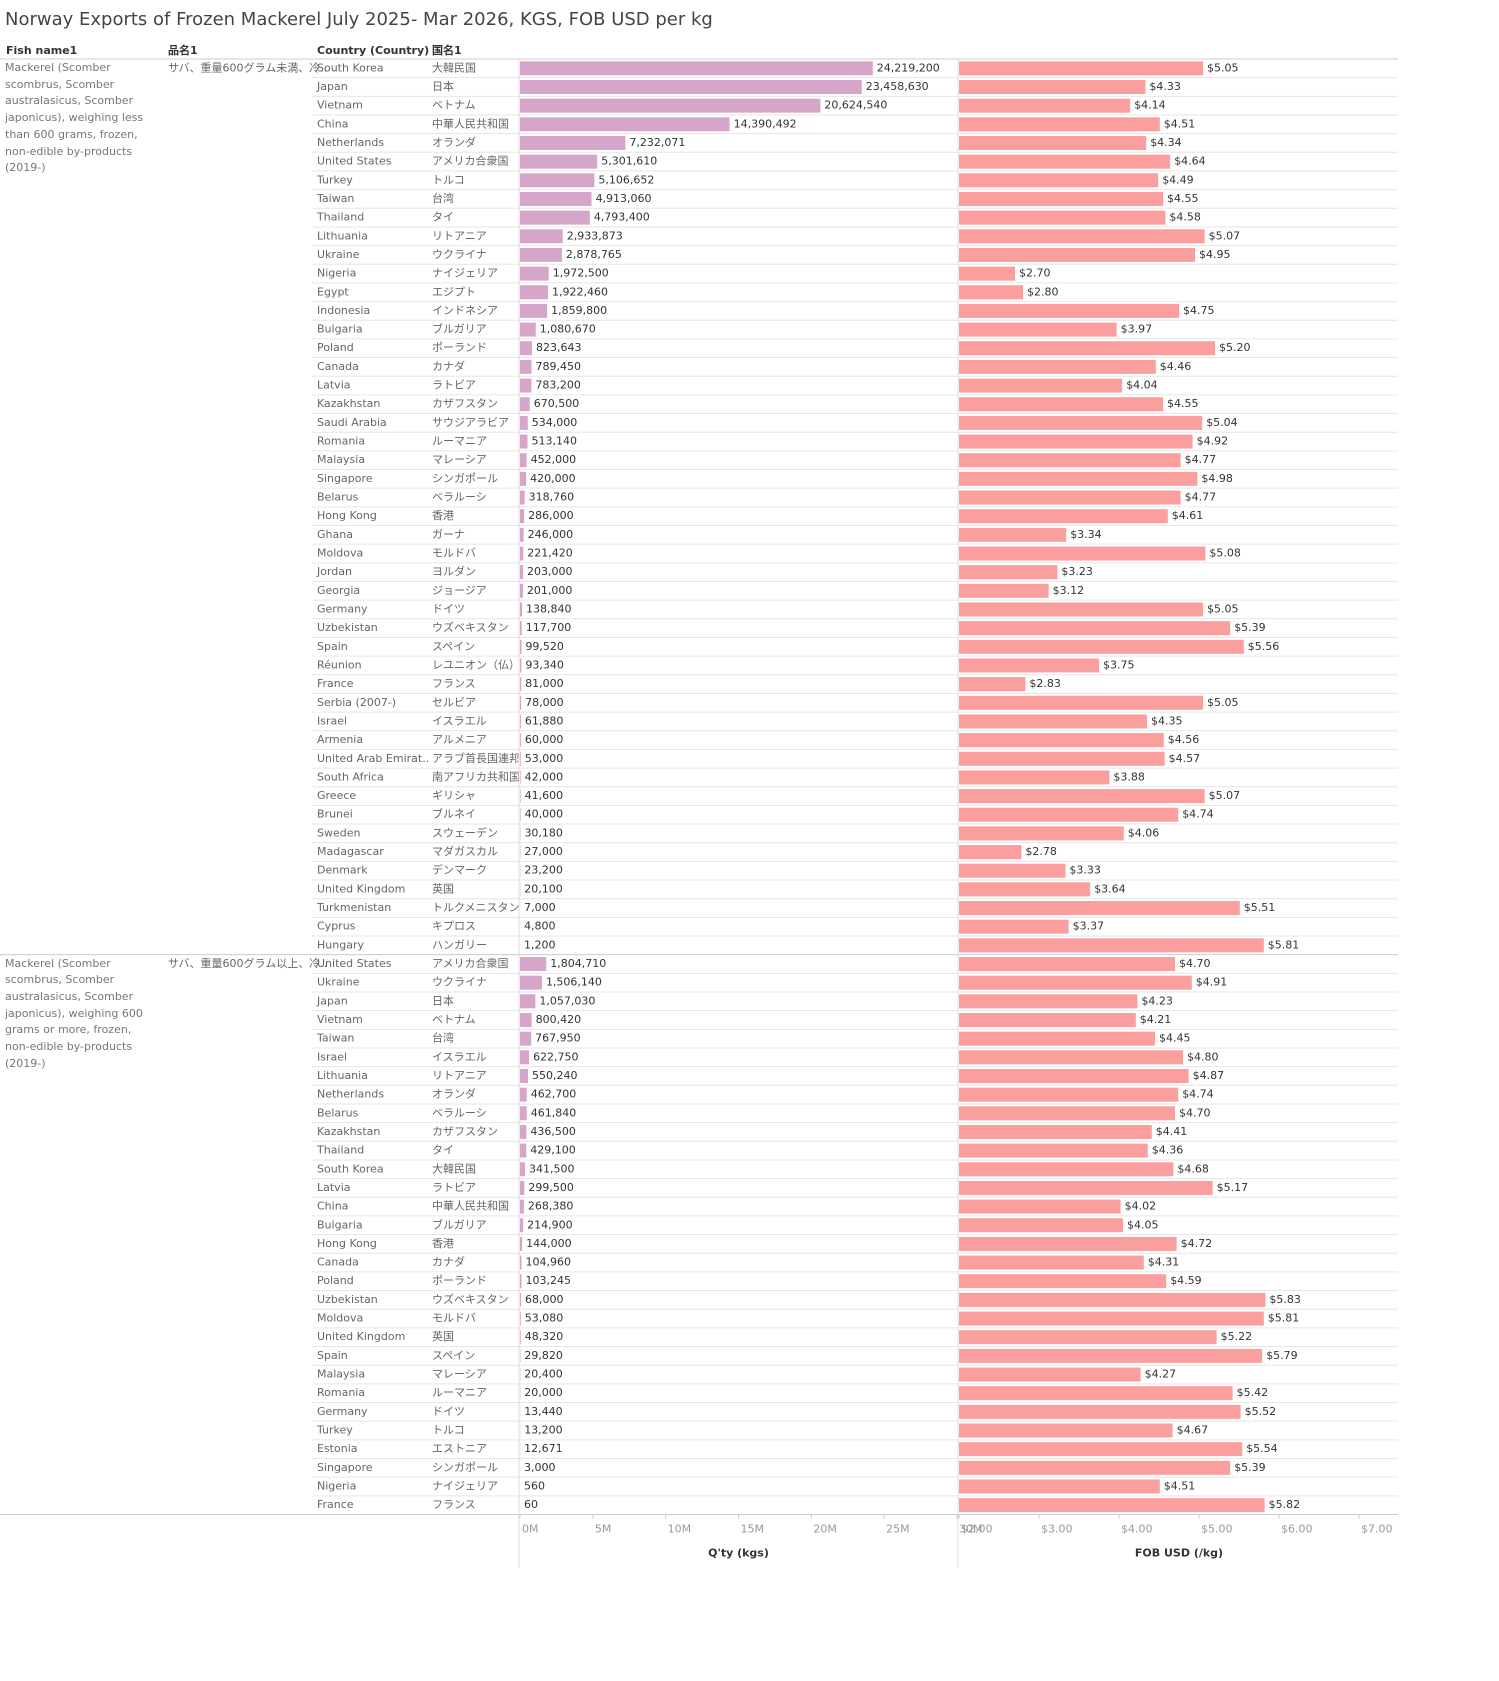 This screenshot has height=1681, width=1499. I want to click on value-label: $3.34, so click(1086, 534).